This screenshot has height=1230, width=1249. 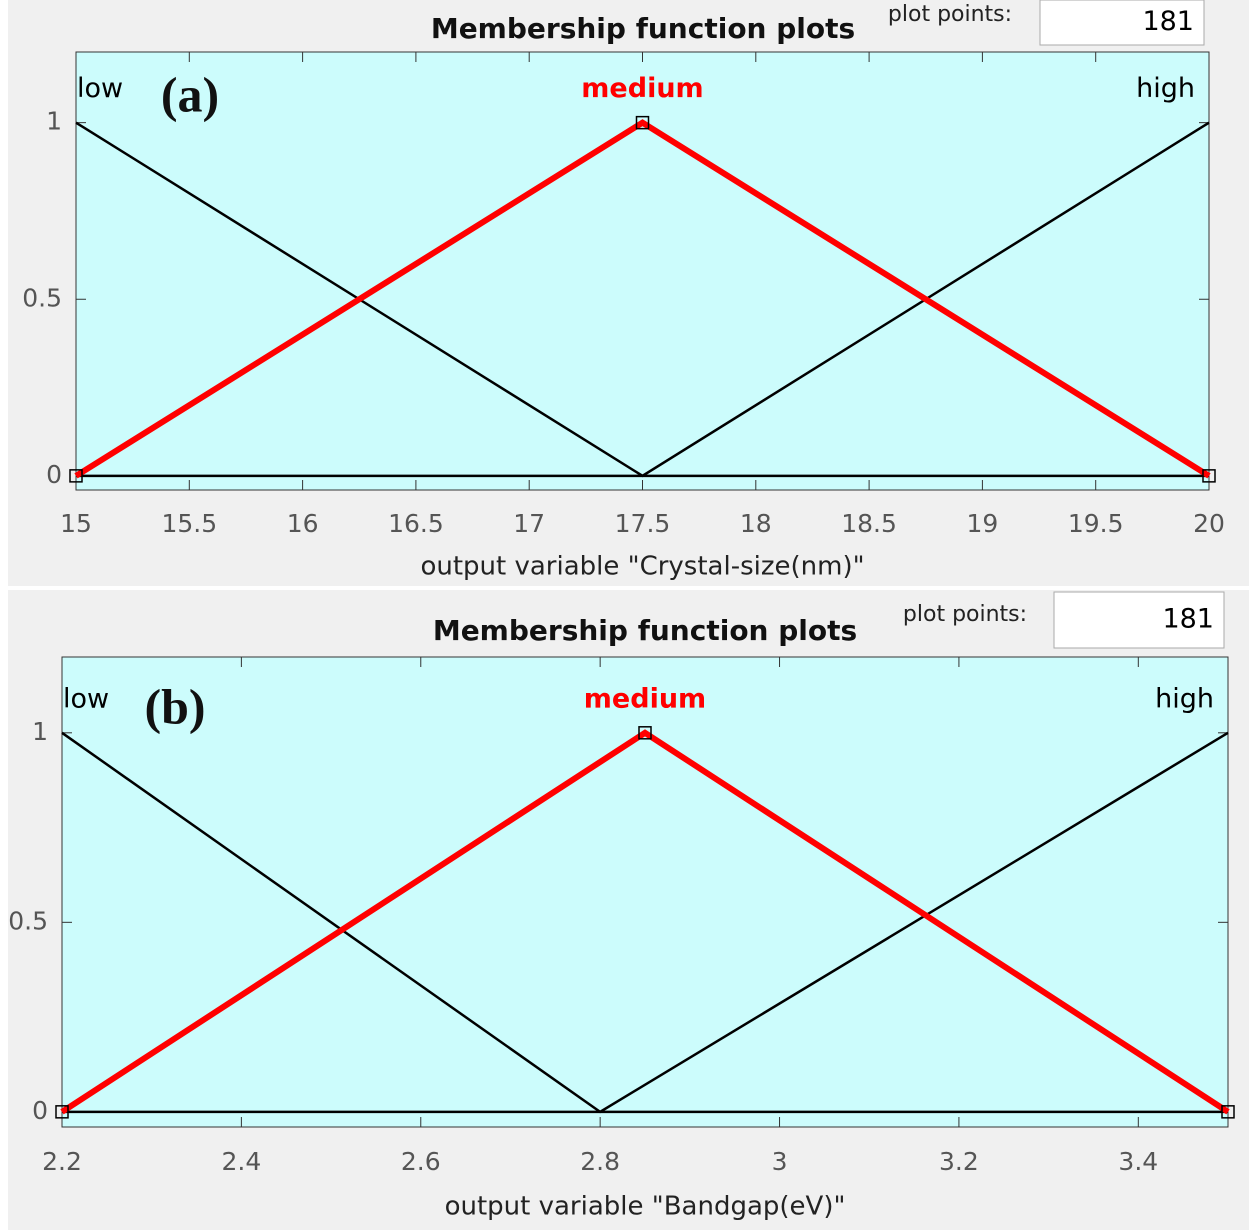 What do you see at coordinates (242, 1161) in the screenshot?
I see `x-tick-label: 2.4` at bounding box center [242, 1161].